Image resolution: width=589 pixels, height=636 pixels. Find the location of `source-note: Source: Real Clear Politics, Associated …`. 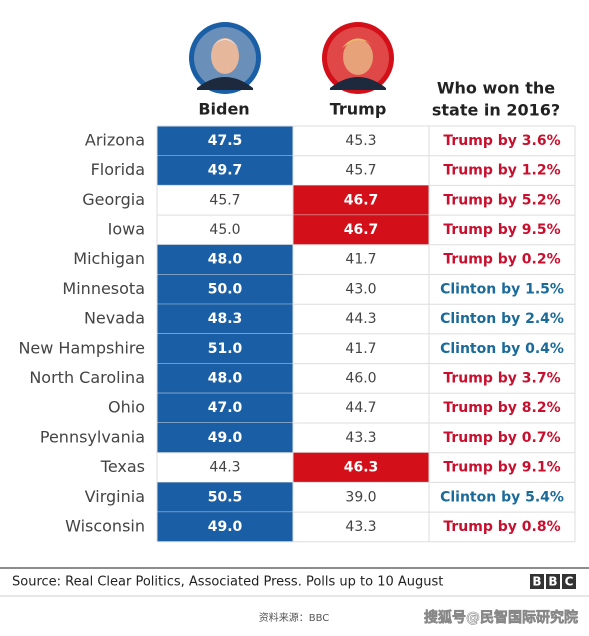

source-note: Source: Real Clear Politics, Associated … is located at coordinates (227, 582).